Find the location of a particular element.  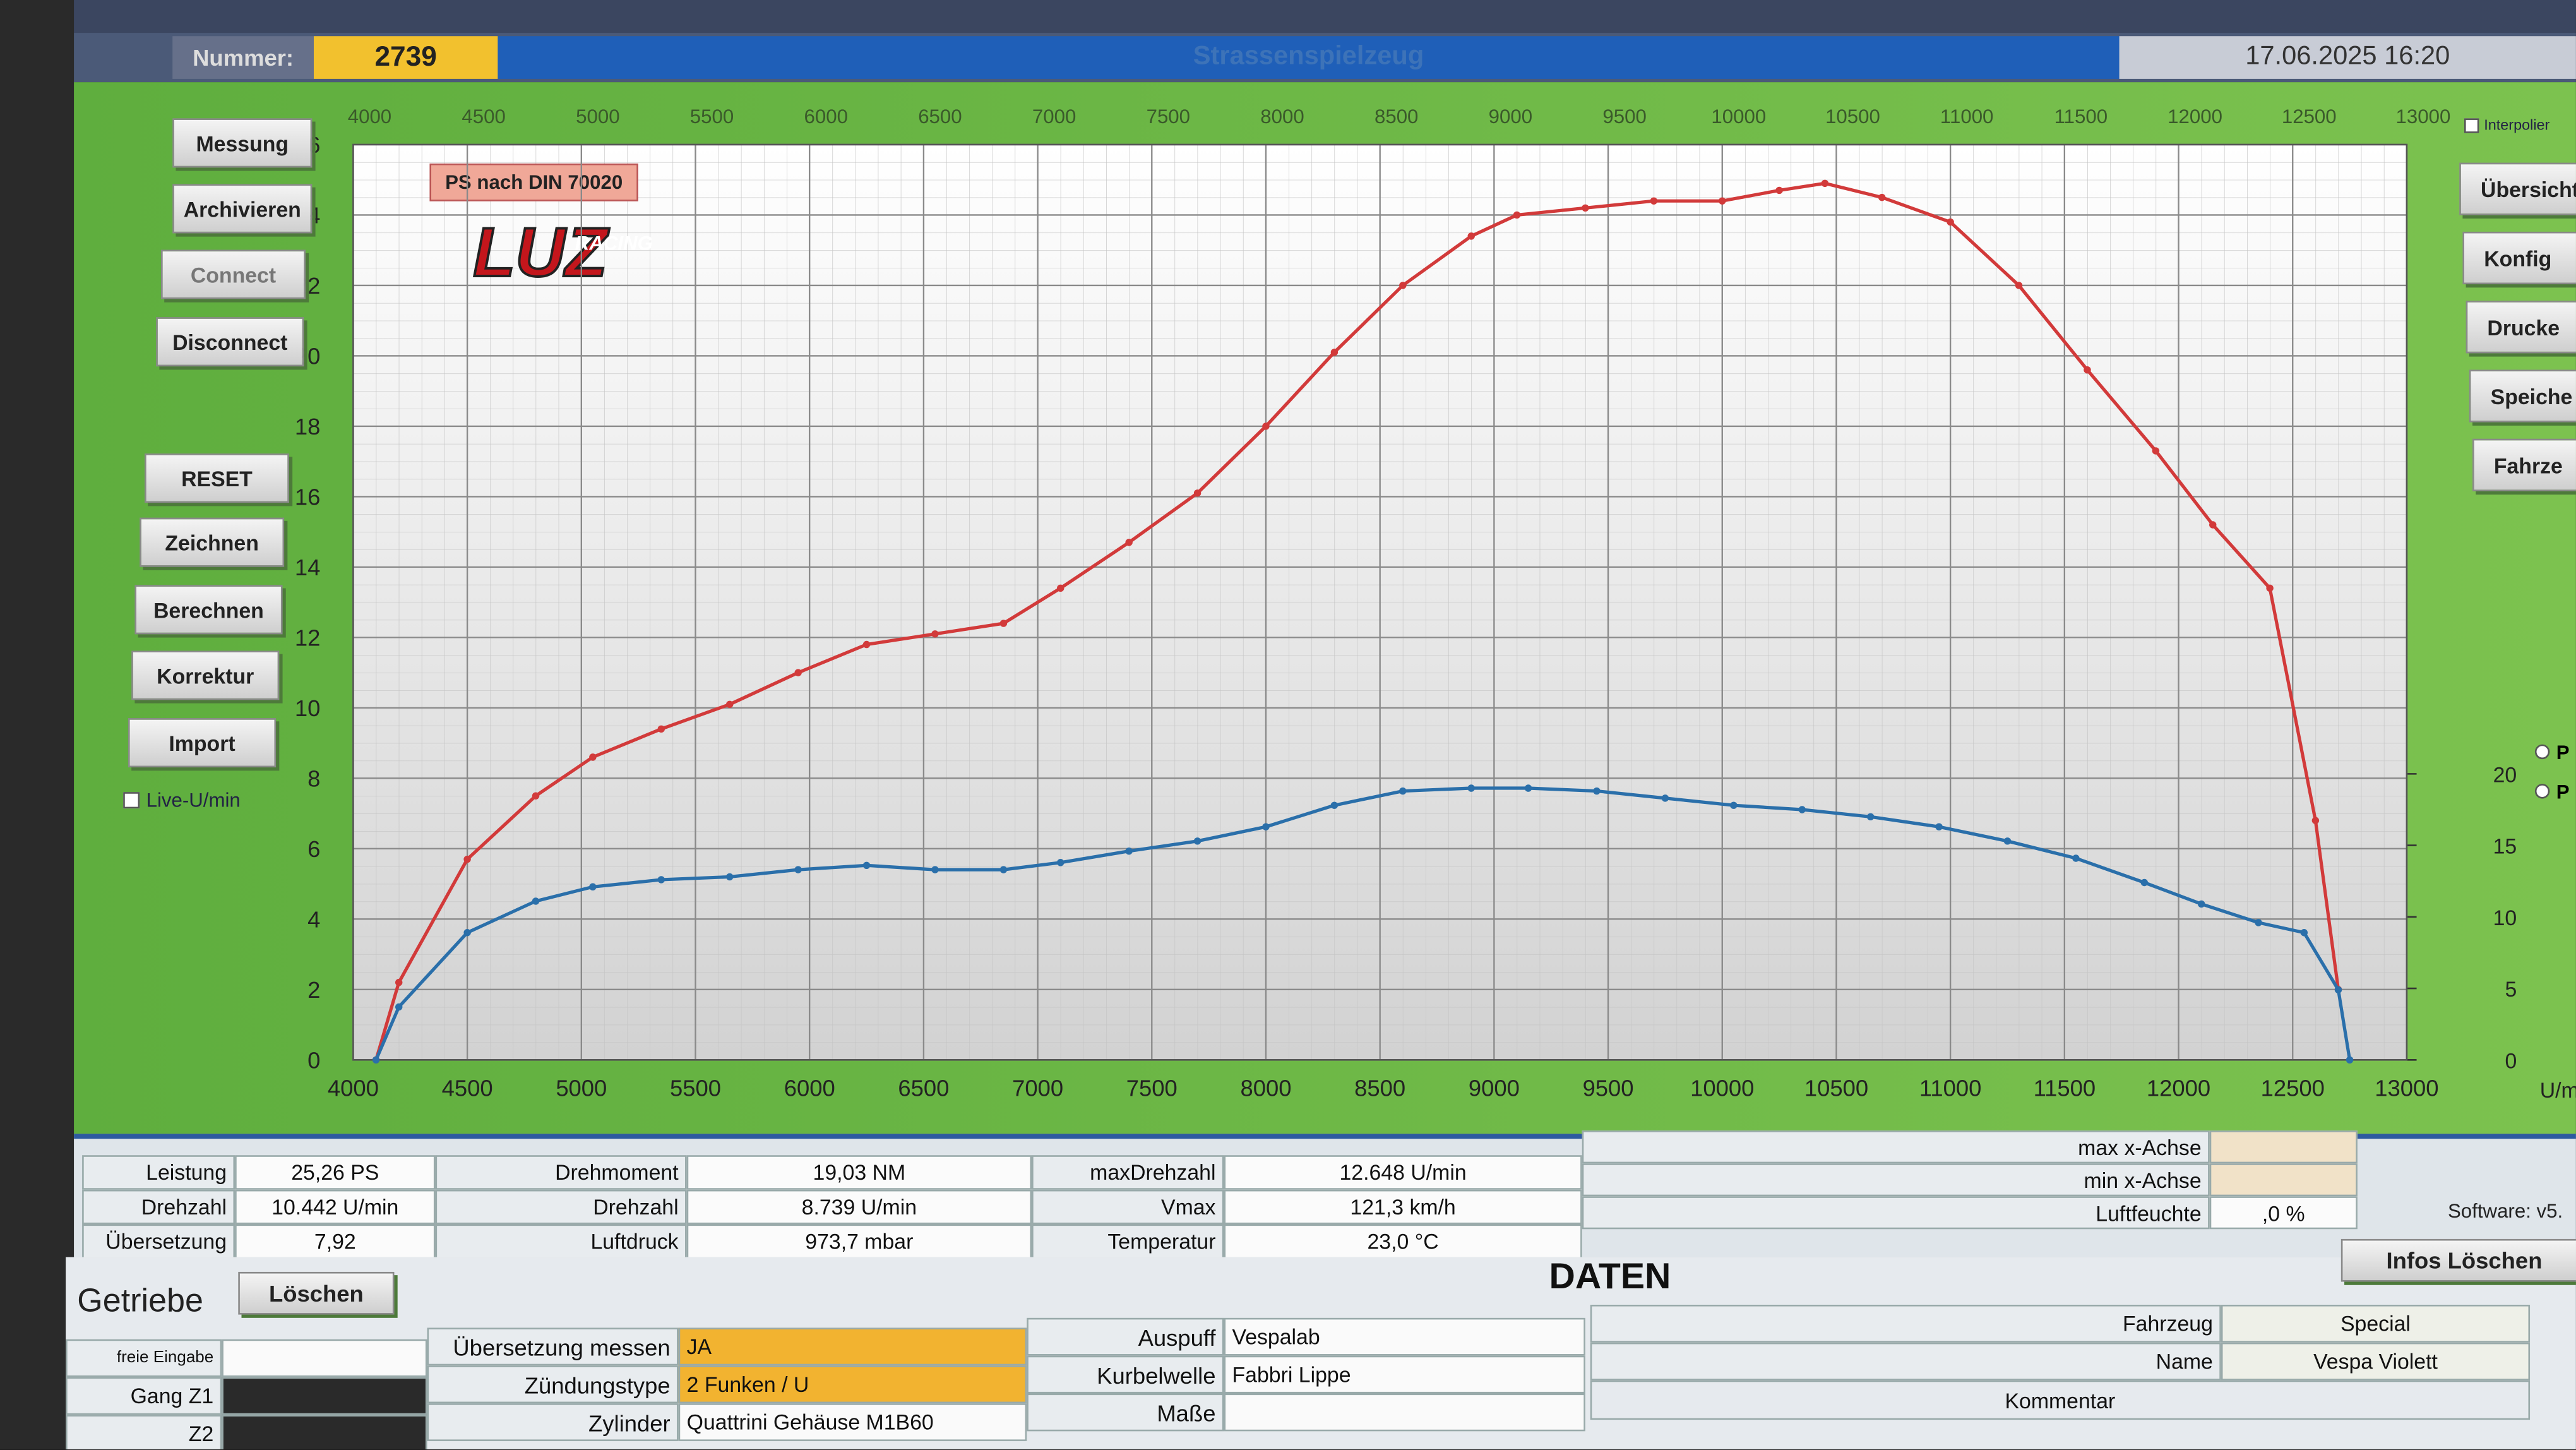

data-value is located at coordinates (1404, 1412).